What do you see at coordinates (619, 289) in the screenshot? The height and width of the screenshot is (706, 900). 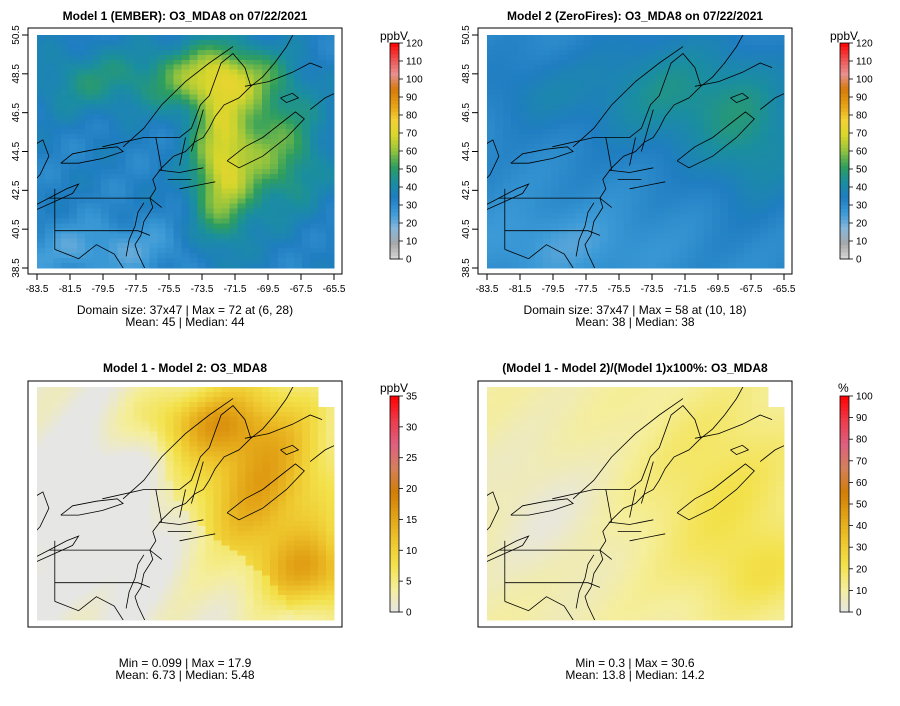 I see `x-tick-label: -75.5` at bounding box center [619, 289].